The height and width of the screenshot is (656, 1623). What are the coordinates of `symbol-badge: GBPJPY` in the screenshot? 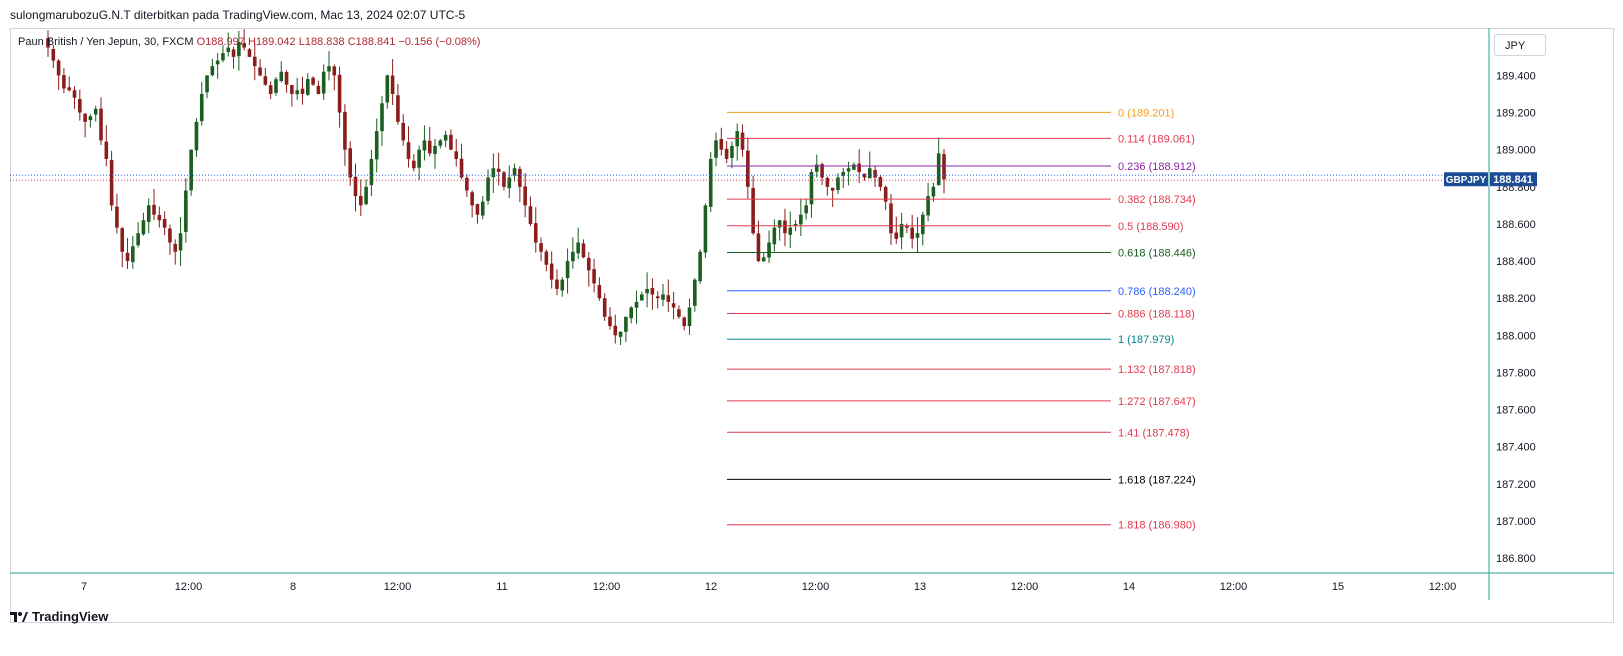 It's located at (1466, 179).